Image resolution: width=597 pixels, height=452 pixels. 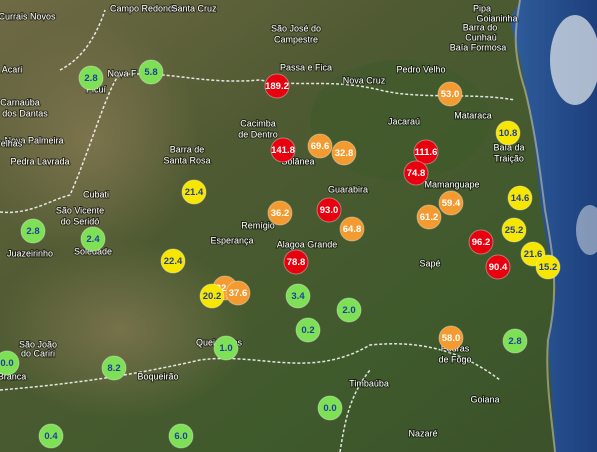 I want to click on rain-marker: 141.8, so click(x=283, y=150).